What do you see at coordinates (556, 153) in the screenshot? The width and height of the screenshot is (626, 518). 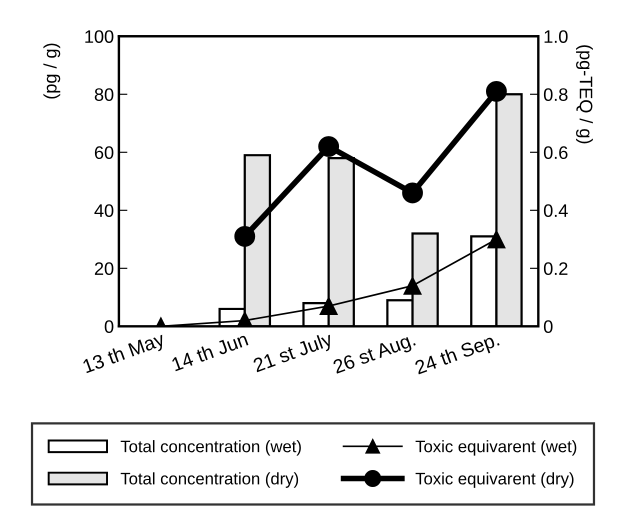 I see `y2-tick-label: 0.6` at bounding box center [556, 153].